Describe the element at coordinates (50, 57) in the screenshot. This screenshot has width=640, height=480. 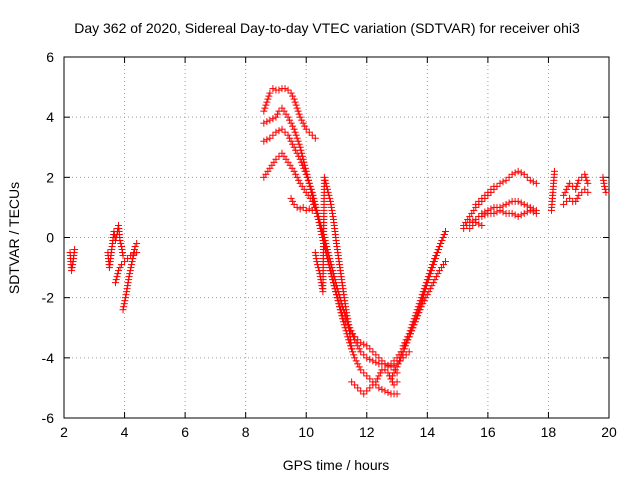
I see `y-tick-label: 6` at that location.